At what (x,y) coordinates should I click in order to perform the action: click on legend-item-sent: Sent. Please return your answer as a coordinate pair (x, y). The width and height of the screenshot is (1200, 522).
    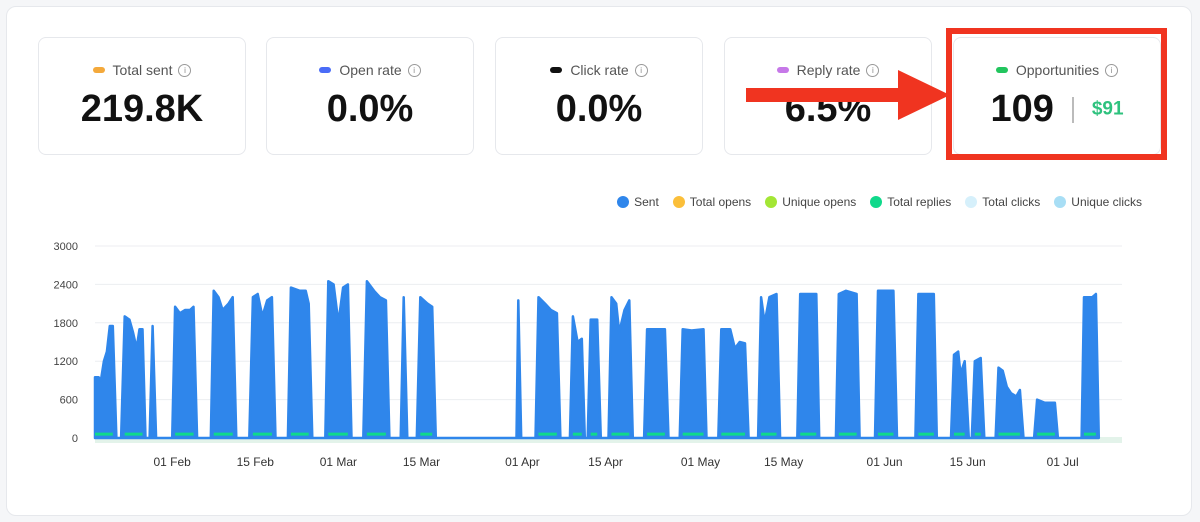
    Looking at the image, I should click on (638, 202).